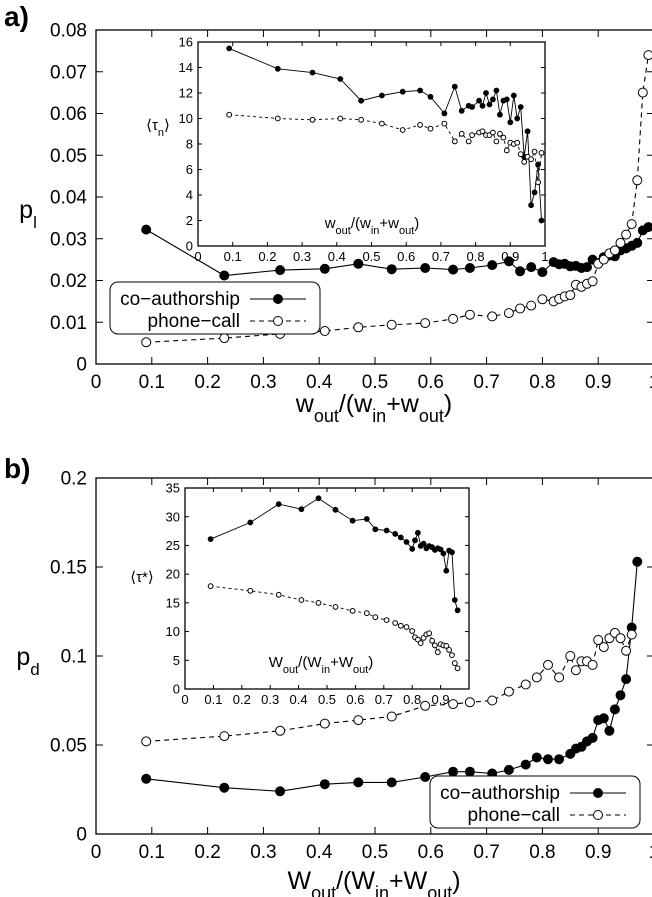  I want to click on panel-b-inset-ylabel: ⟨τ*⟩, so click(141, 577).